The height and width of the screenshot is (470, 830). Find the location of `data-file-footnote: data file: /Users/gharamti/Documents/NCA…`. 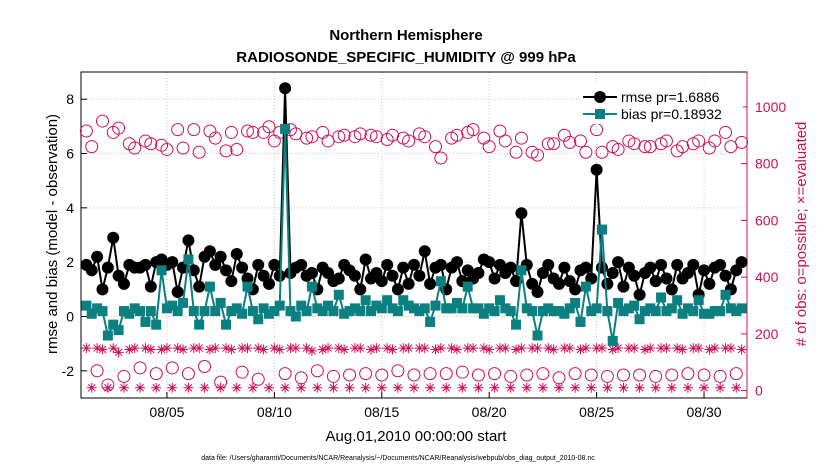

data-file-footnote: data file: /Users/gharamti/Documents/NCA… is located at coordinates (398, 458).